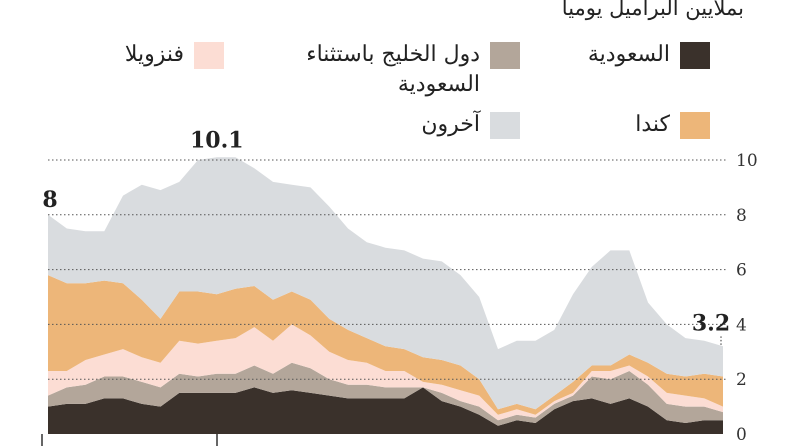 The height and width of the screenshot is (446, 792). Describe the element at coordinates (505, 125) in the screenshot. I see `legend-swatch-others` at that location.